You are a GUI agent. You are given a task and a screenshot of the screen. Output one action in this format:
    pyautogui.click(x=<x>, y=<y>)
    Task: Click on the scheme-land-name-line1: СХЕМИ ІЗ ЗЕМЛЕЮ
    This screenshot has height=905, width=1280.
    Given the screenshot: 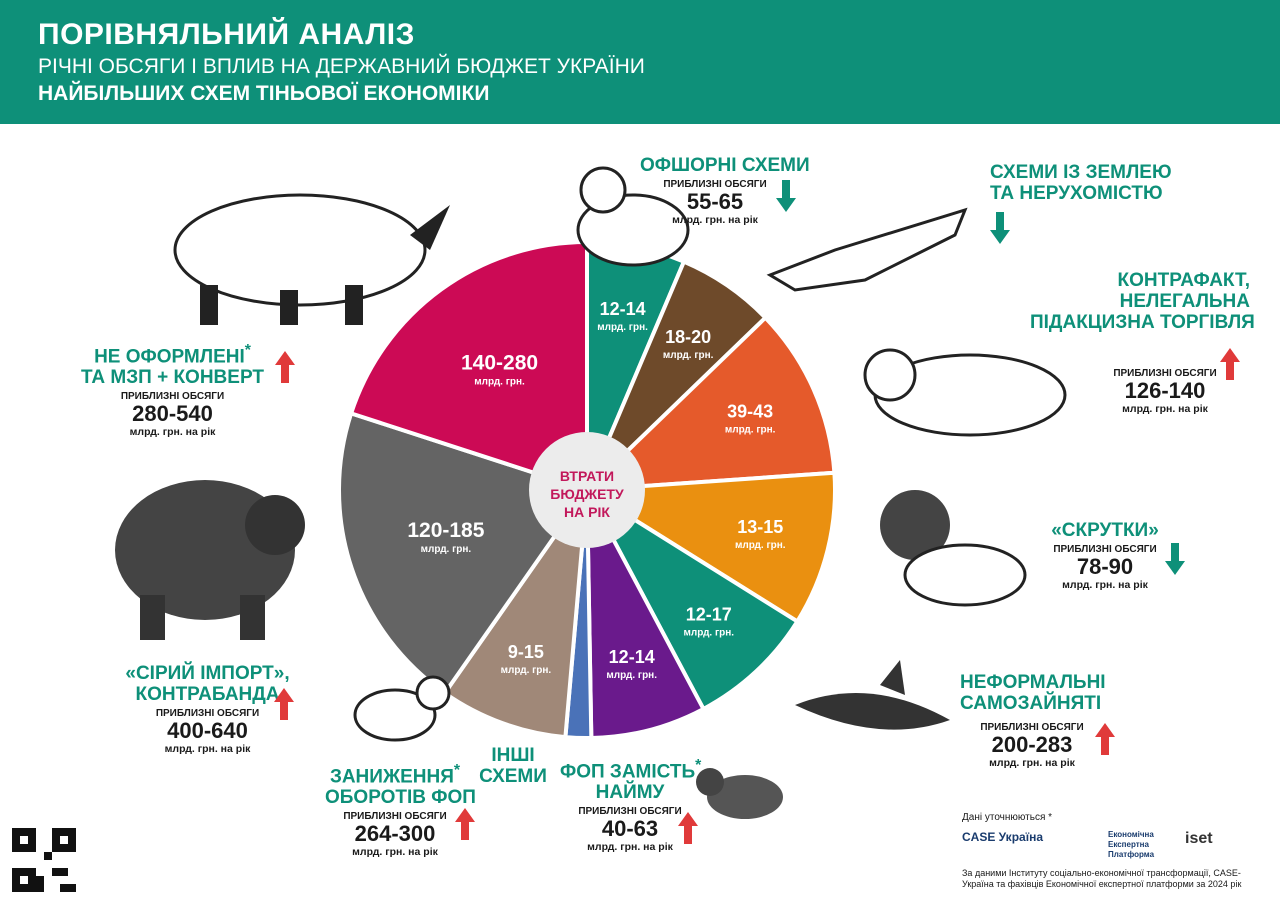 What is the action you would take?
    pyautogui.click(x=1081, y=172)
    